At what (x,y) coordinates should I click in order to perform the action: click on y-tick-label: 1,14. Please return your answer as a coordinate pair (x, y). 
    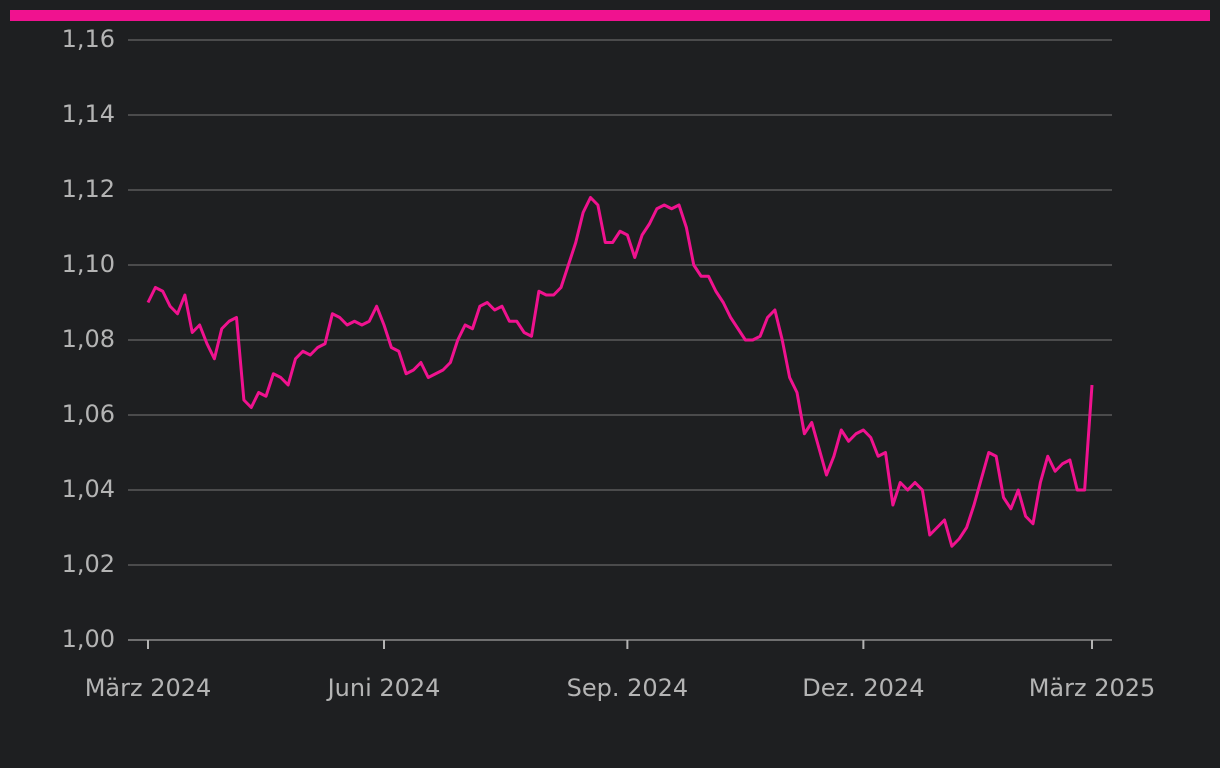
    Looking at the image, I should click on (88, 114).